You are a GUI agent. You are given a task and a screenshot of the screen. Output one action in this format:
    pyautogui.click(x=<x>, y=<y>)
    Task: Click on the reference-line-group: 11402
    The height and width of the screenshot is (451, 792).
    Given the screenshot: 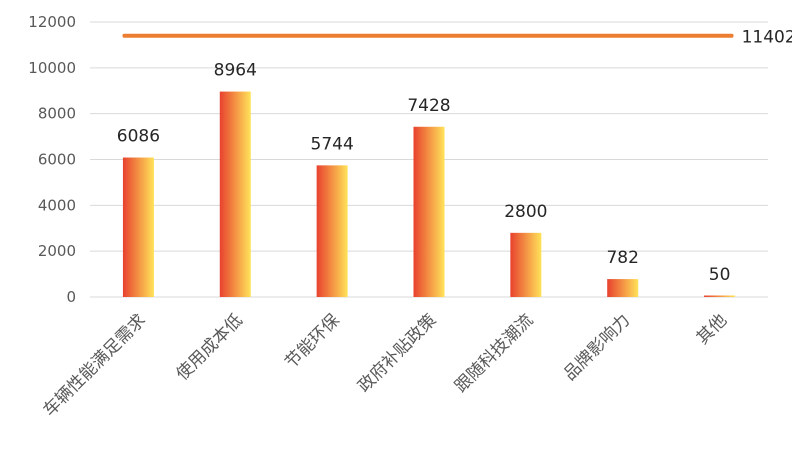 What is the action you would take?
    pyautogui.click(x=457, y=38)
    